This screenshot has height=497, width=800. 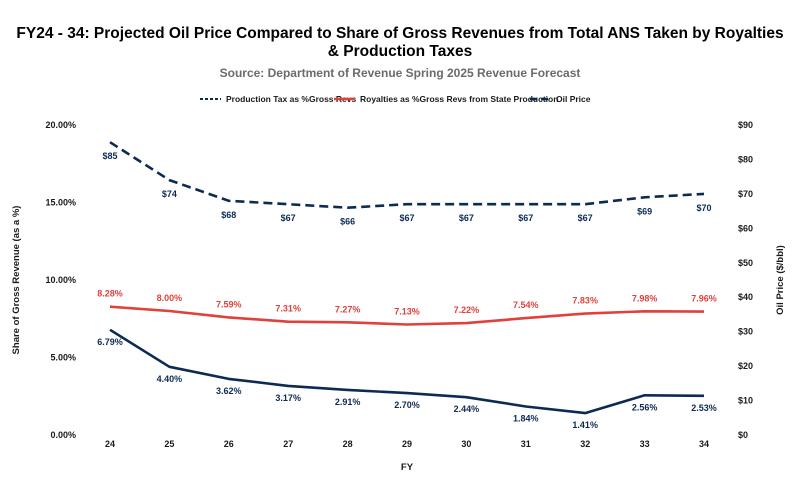 What do you see at coordinates (466, 444) in the screenshot?
I see `x-axis-tick-label: 30` at bounding box center [466, 444].